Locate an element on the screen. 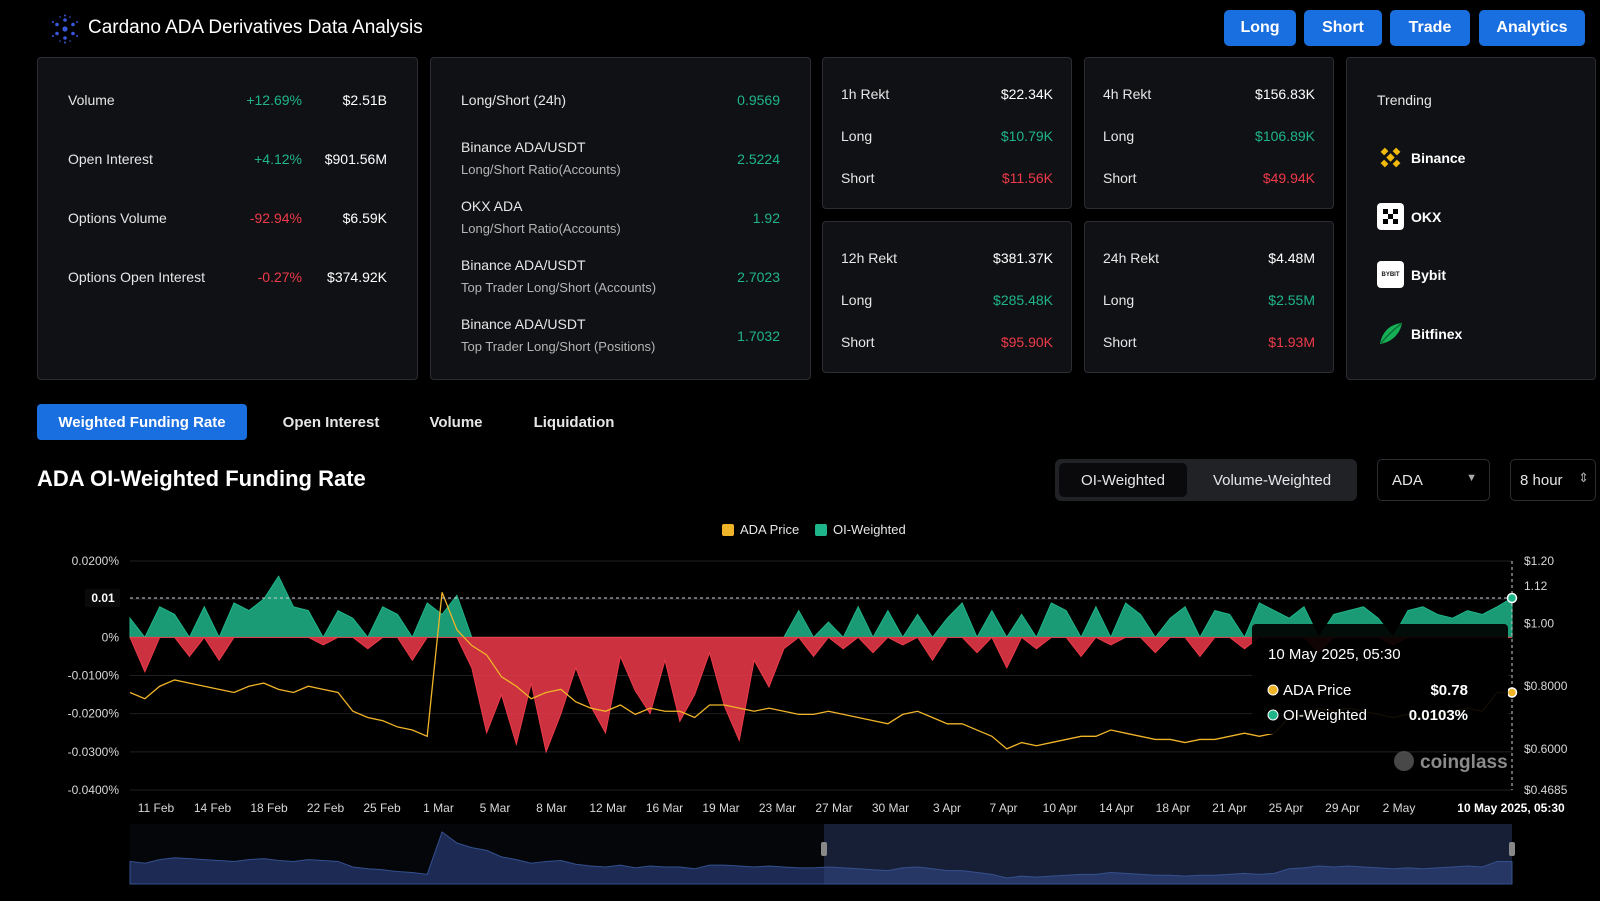 The height and width of the screenshot is (901, 1600). trending-item-label: OKX is located at coordinates (1426, 216).